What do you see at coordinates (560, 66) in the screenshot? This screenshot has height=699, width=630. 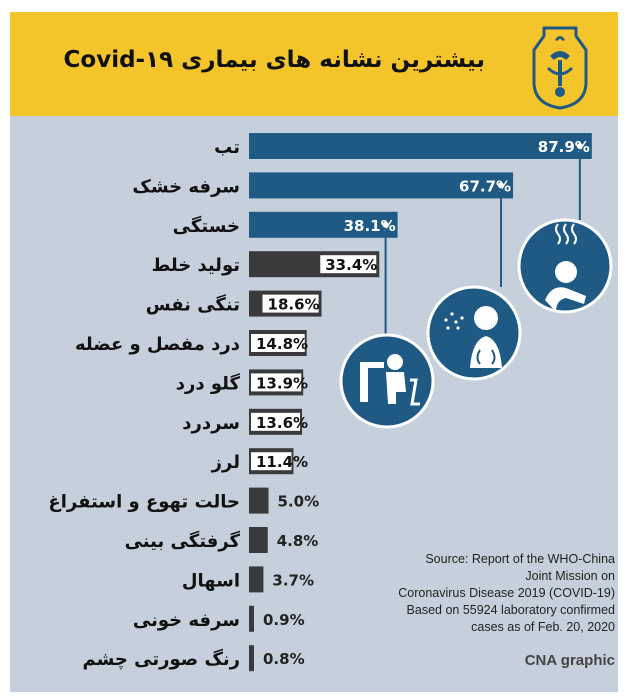 I see `organization-logo` at bounding box center [560, 66].